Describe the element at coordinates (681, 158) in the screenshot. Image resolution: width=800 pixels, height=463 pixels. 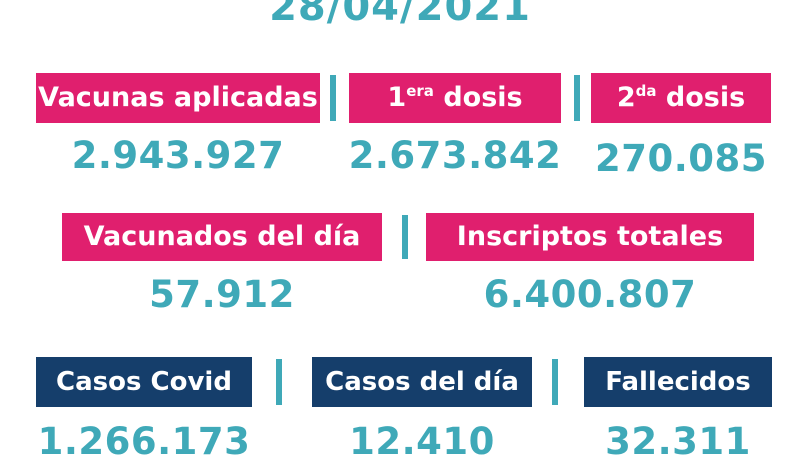
I see `value-segunda-dosis: 270.085` at that location.